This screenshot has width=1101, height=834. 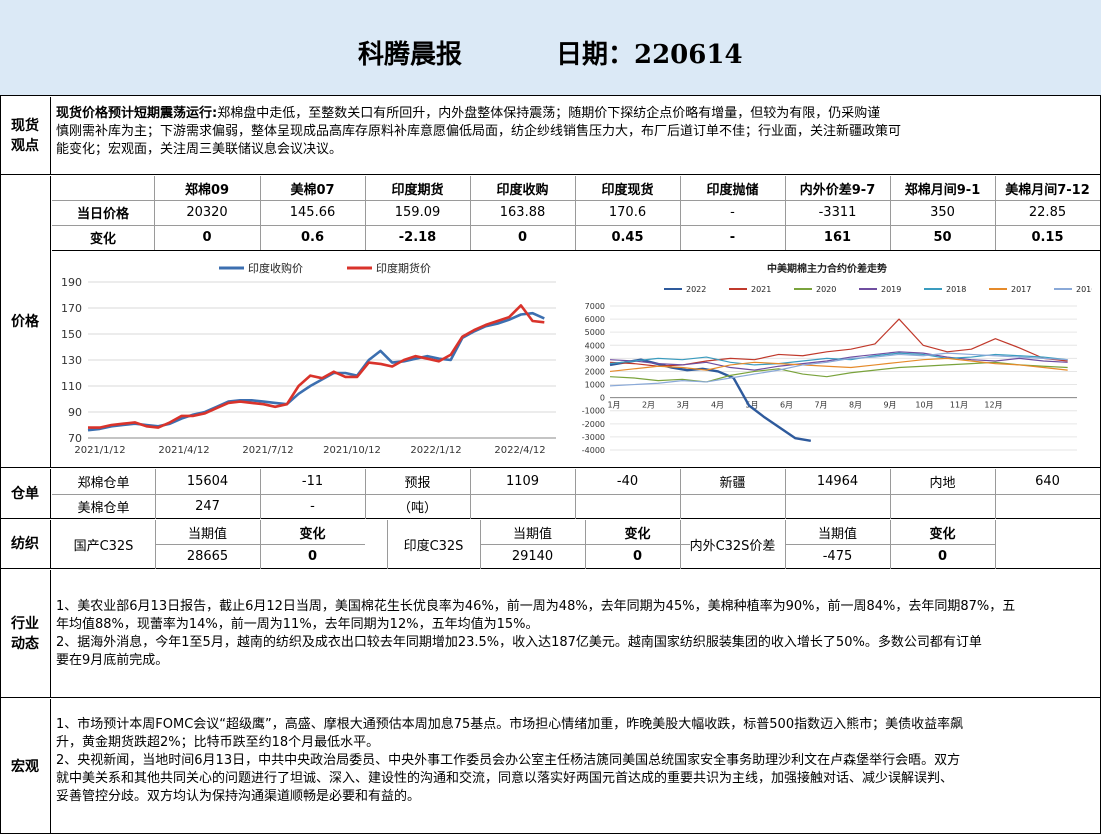 I want to click on legend-label: 2018, so click(x=956, y=289).